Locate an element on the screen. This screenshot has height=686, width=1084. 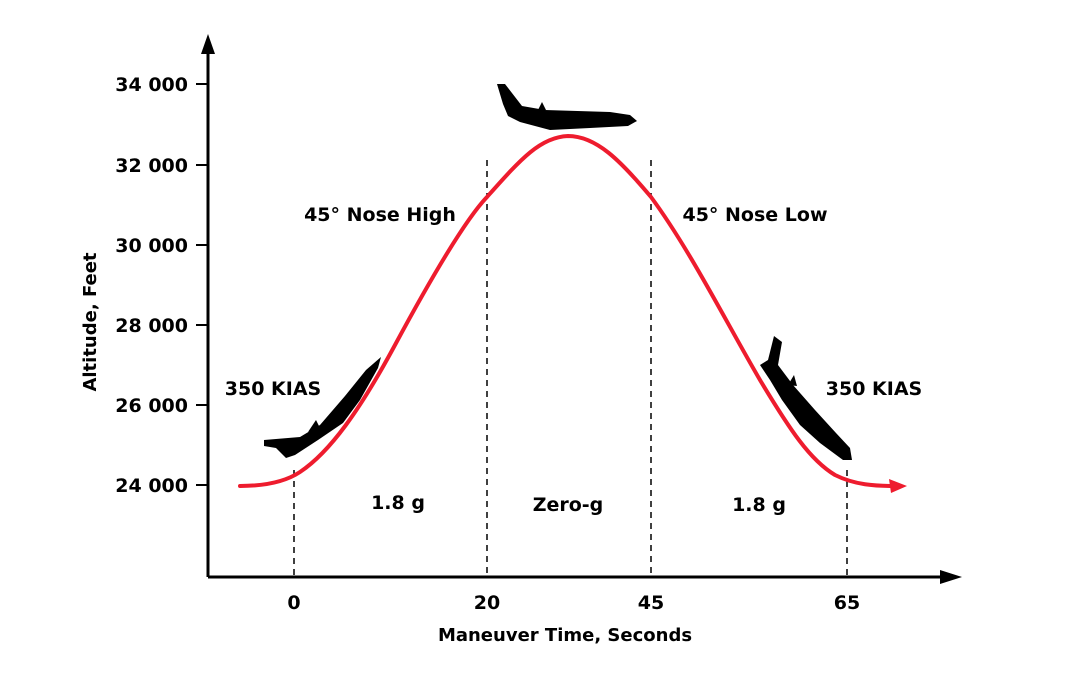
annotation-g-right: 1.8 g is located at coordinates (759, 505).